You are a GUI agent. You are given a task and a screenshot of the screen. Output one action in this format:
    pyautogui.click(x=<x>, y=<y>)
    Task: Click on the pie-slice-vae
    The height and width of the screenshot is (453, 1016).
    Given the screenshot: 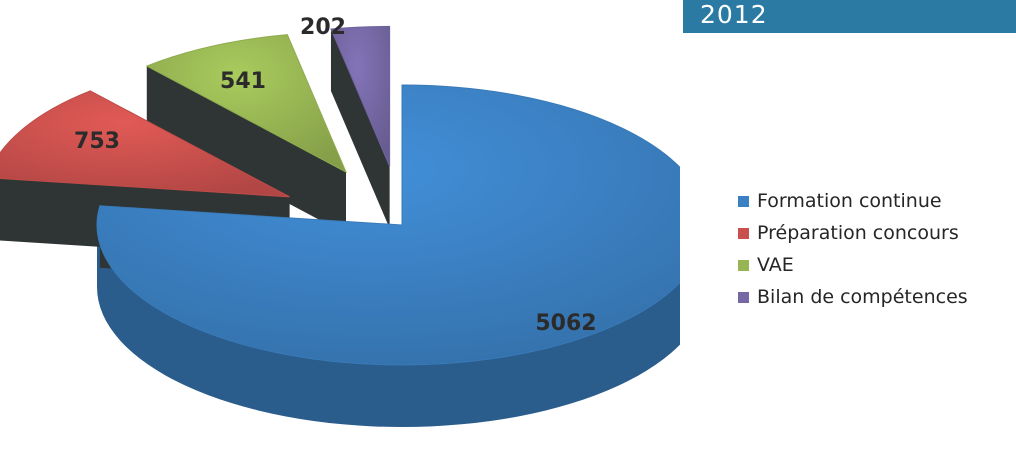 What is the action you would take?
    pyautogui.click(x=246, y=104)
    